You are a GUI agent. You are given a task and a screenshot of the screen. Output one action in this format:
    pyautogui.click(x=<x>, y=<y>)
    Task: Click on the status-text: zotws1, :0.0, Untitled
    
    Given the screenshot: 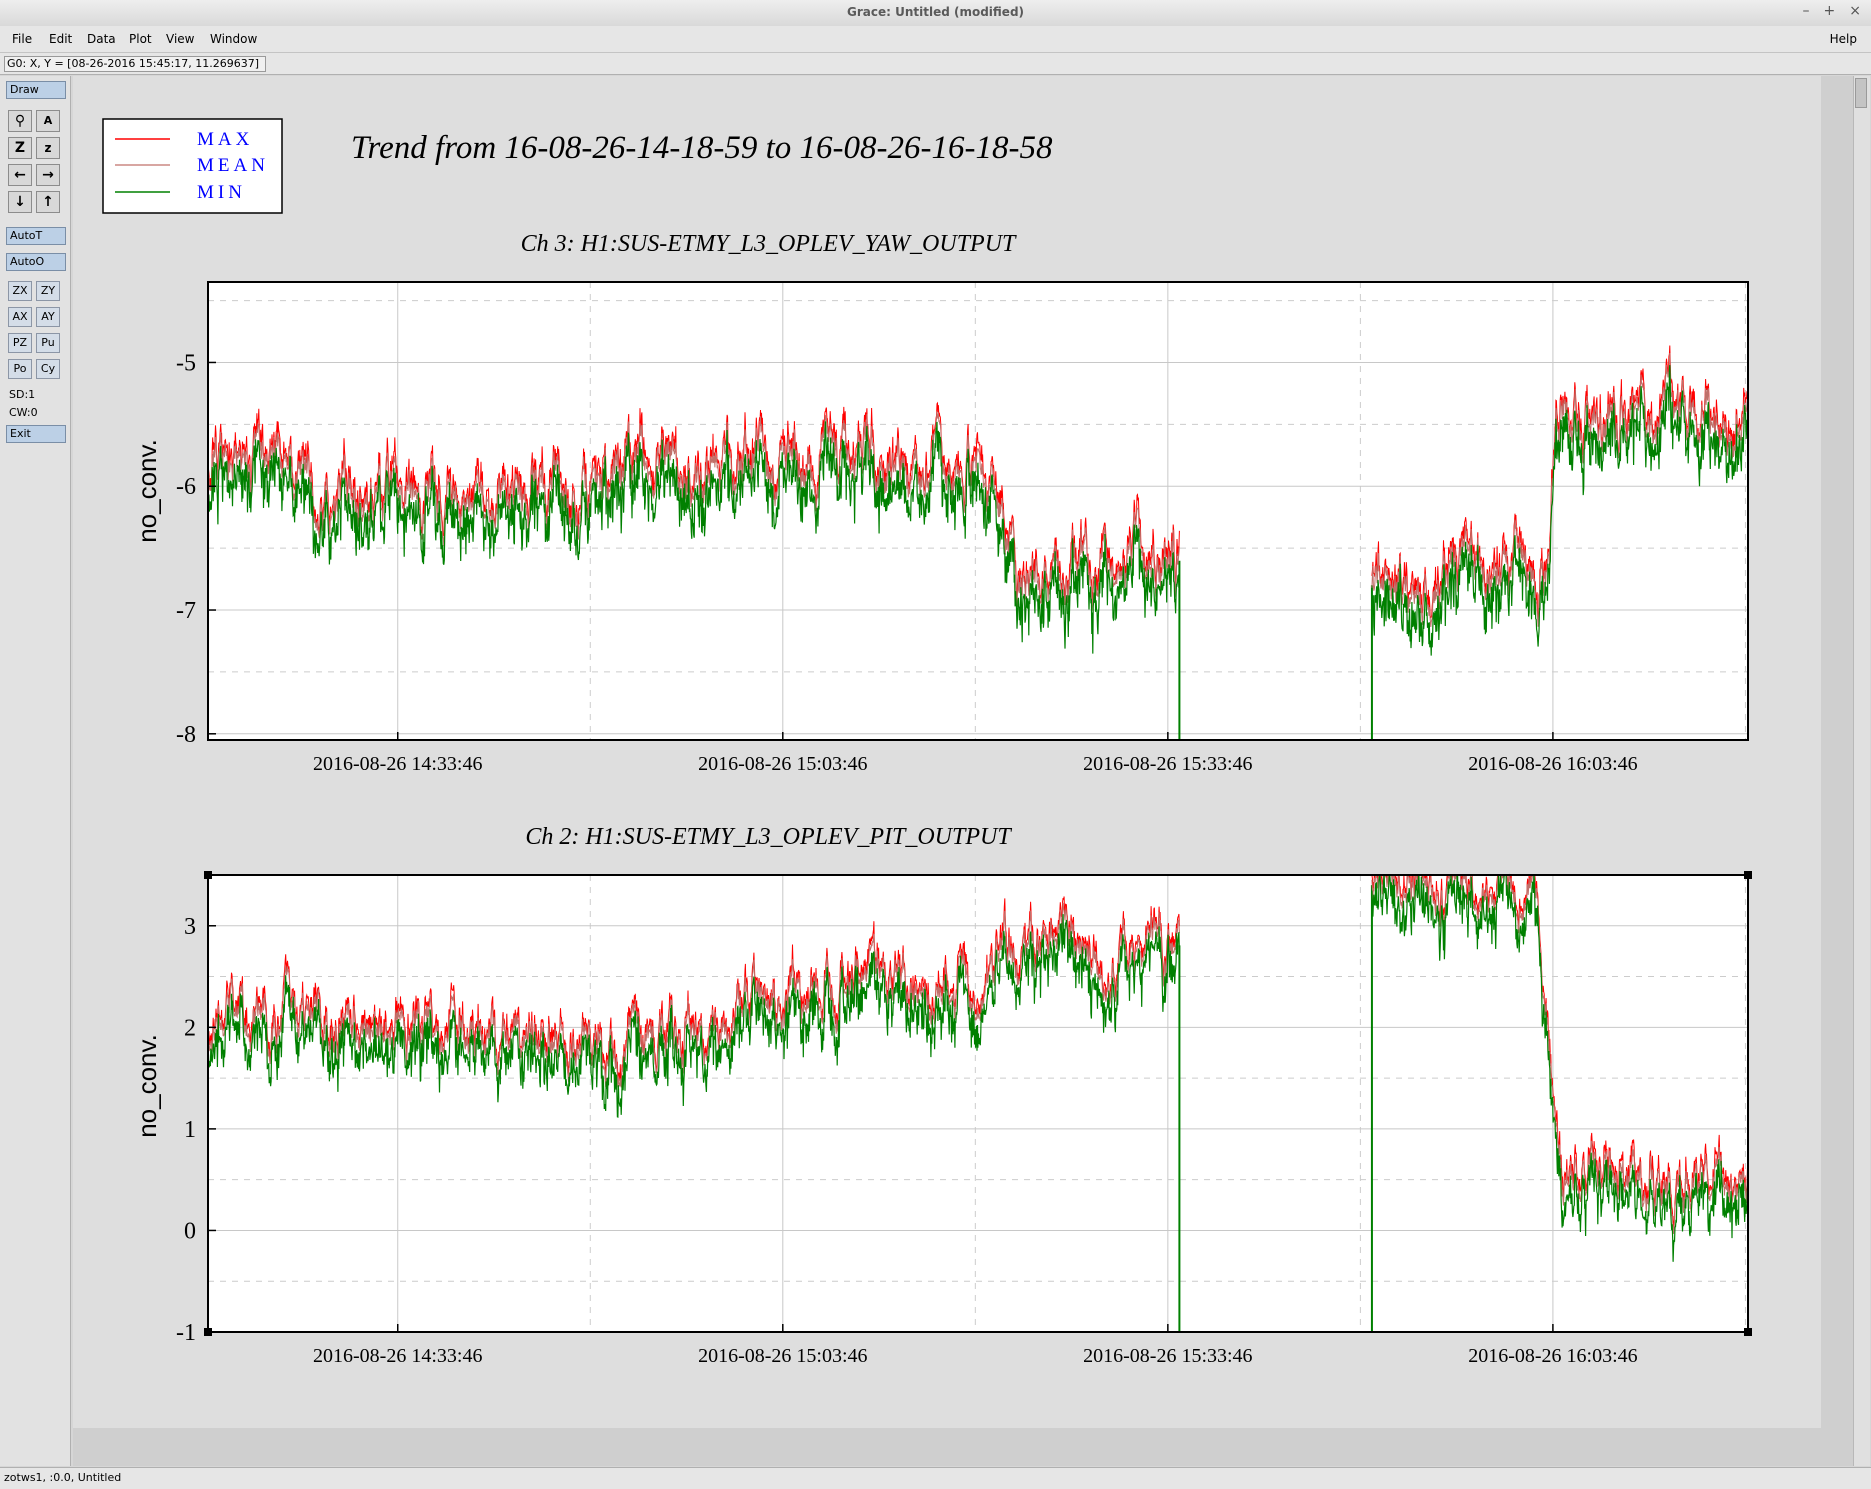 What is the action you would take?
    pyautogui.click(x=63, y=1477)
    